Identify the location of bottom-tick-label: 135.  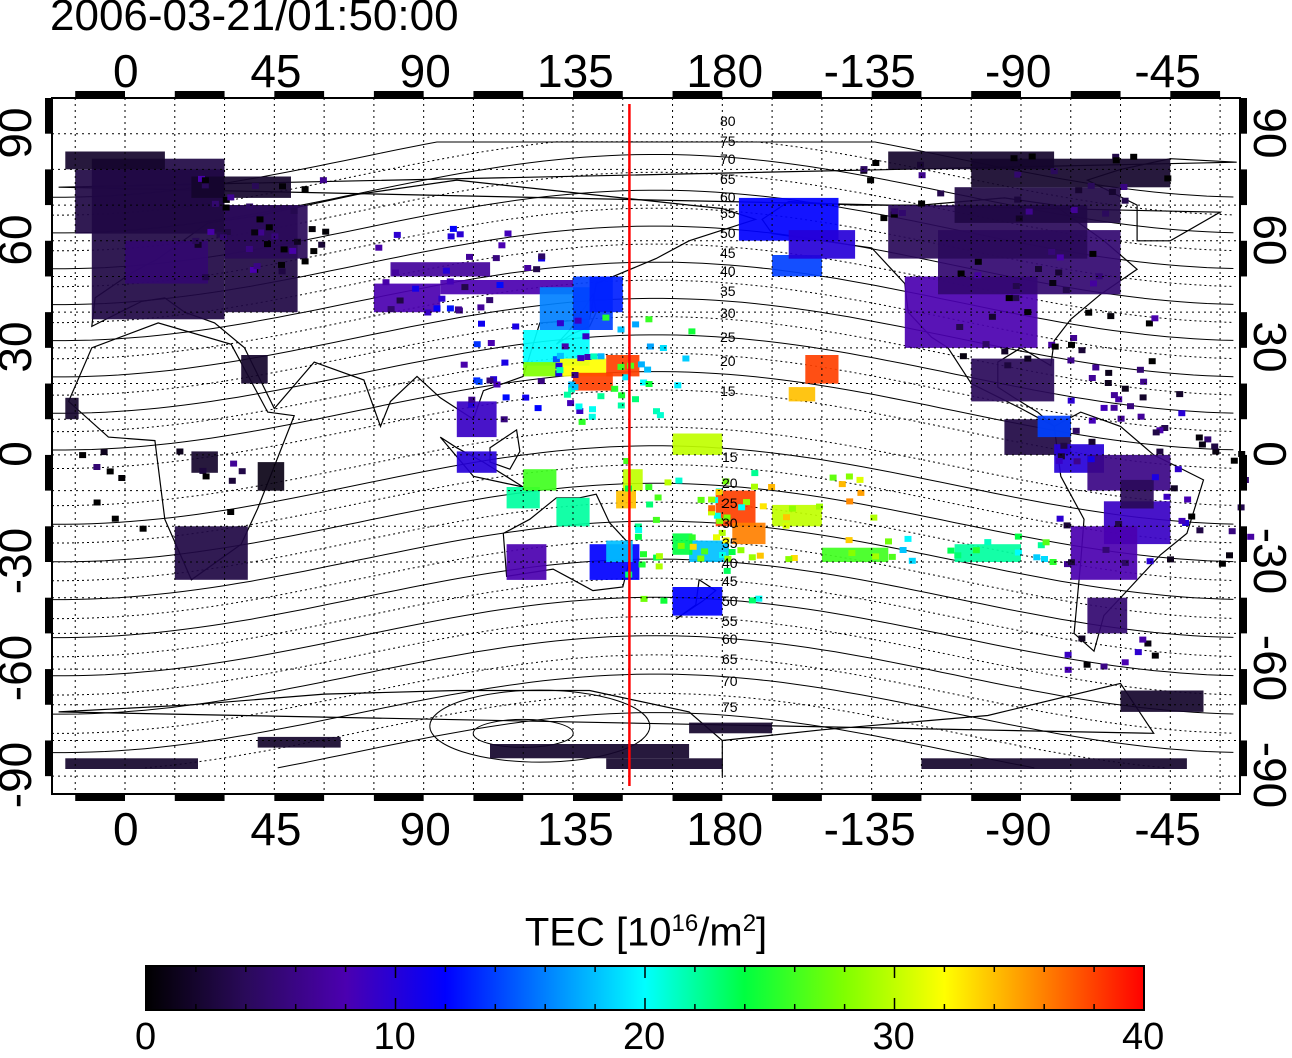
(575, 829).